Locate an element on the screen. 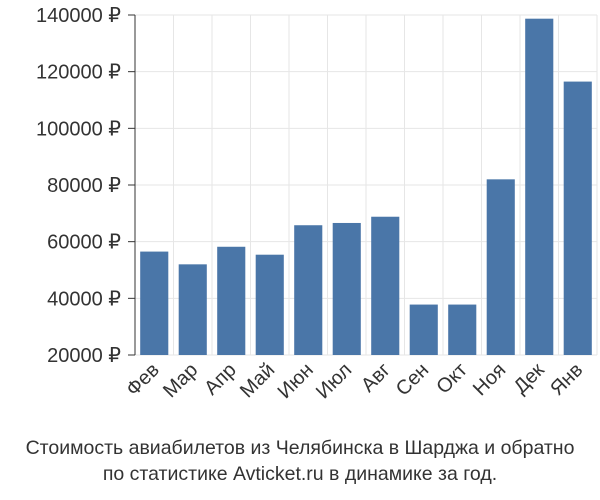  y-tick-label: 60000 ₽ is located at coordinates (84, 243).